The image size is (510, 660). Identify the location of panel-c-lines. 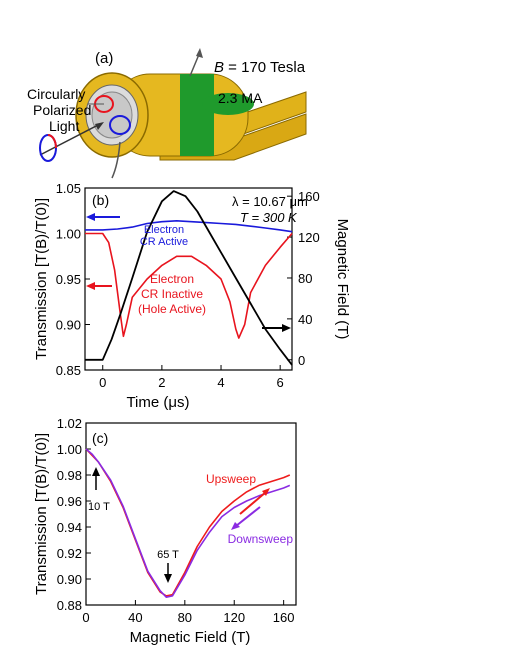
(188, 523).